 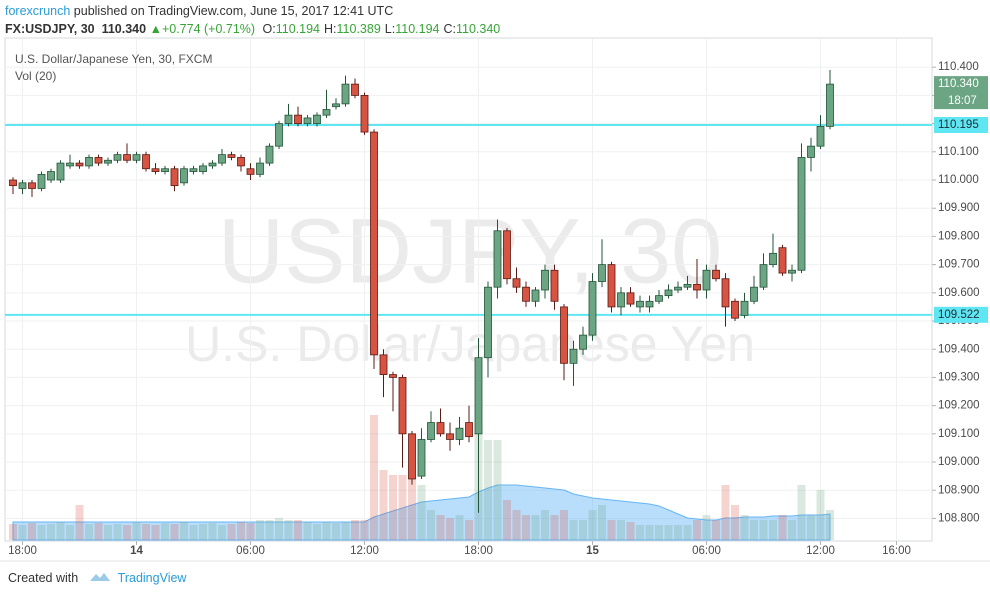 What do you see at coordinates (50, 29) in the screenshot?
I see `symbol: FX:USDJPY, 30` at bounding box center [50, 29].